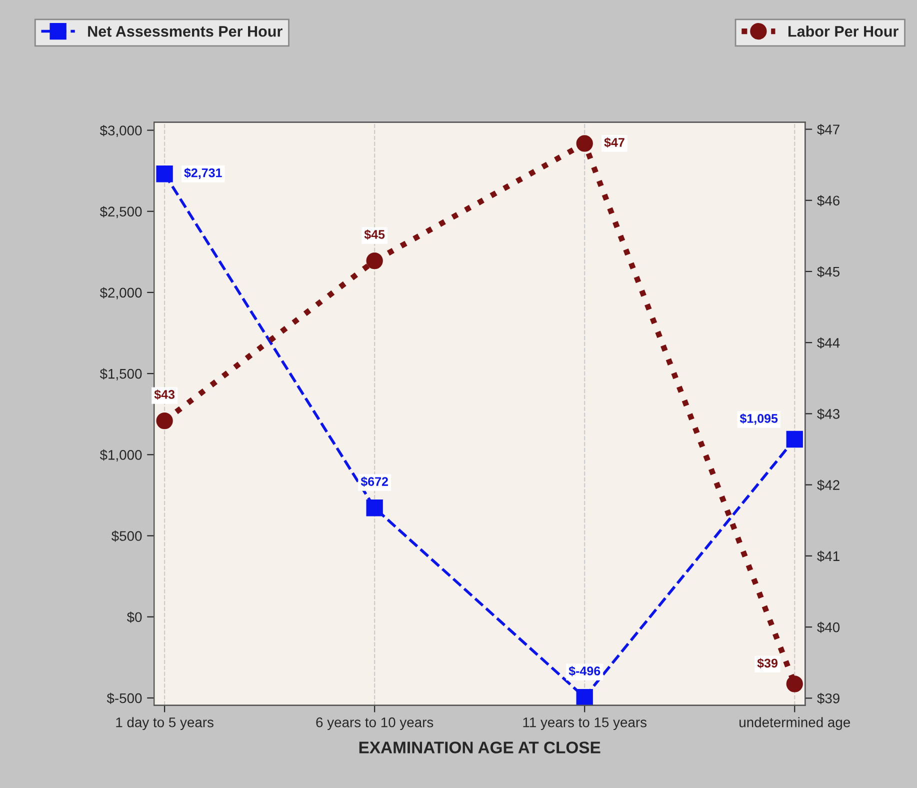 This screenshot has width=917, height=788. Describe the element at coordinates (828, 130) in the screenshot. I see `y2-tick-label: $47` at that location.